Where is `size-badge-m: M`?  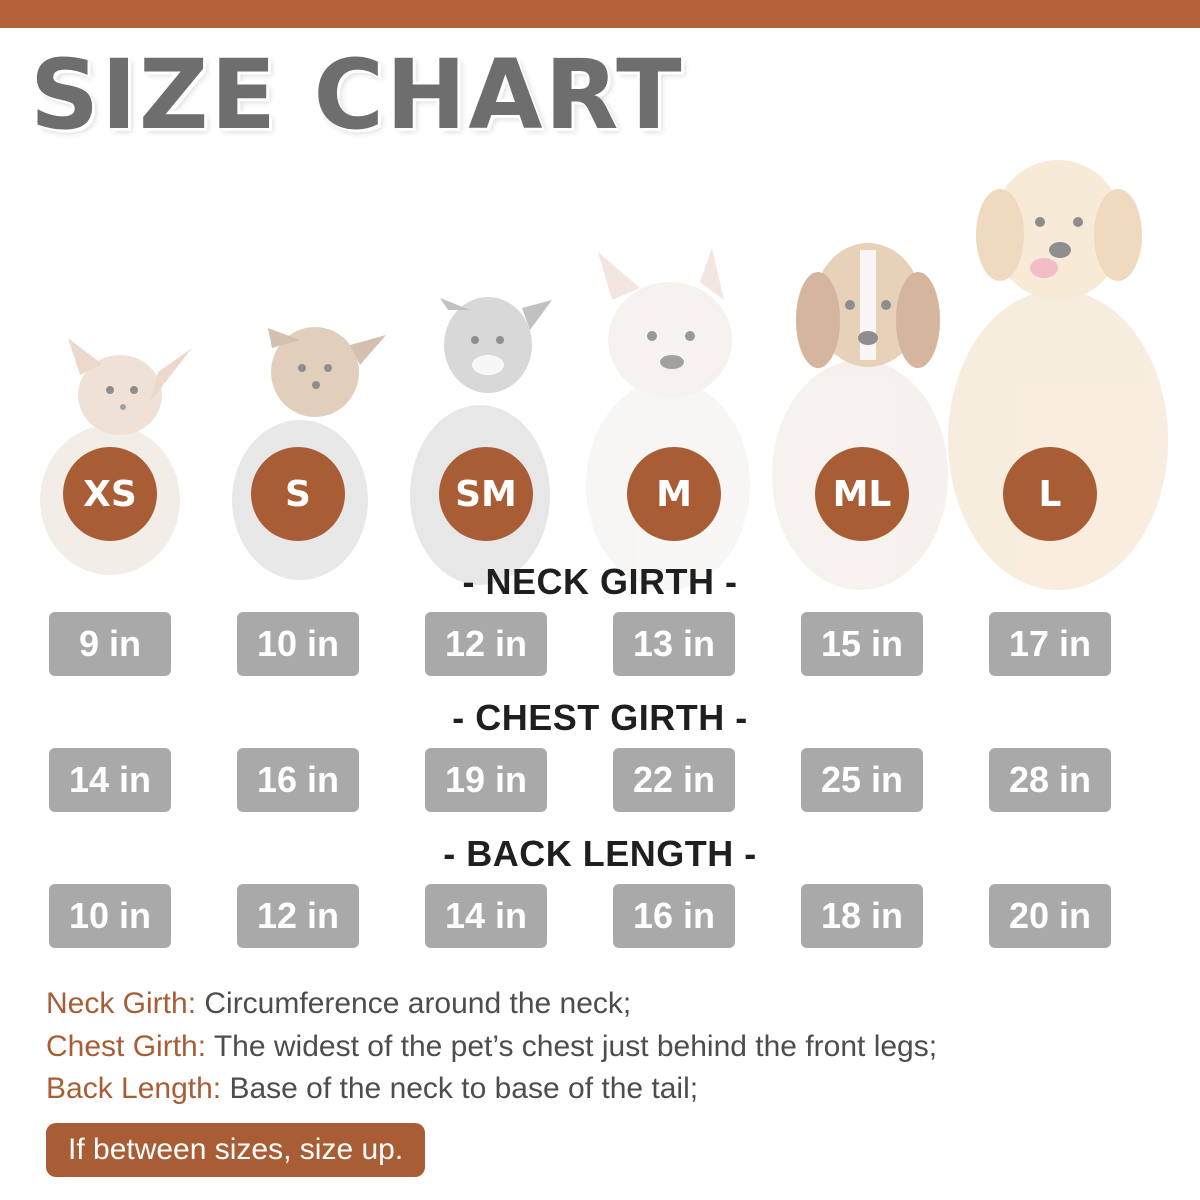 size-badge-m: M is located at coordinates (674, 494).